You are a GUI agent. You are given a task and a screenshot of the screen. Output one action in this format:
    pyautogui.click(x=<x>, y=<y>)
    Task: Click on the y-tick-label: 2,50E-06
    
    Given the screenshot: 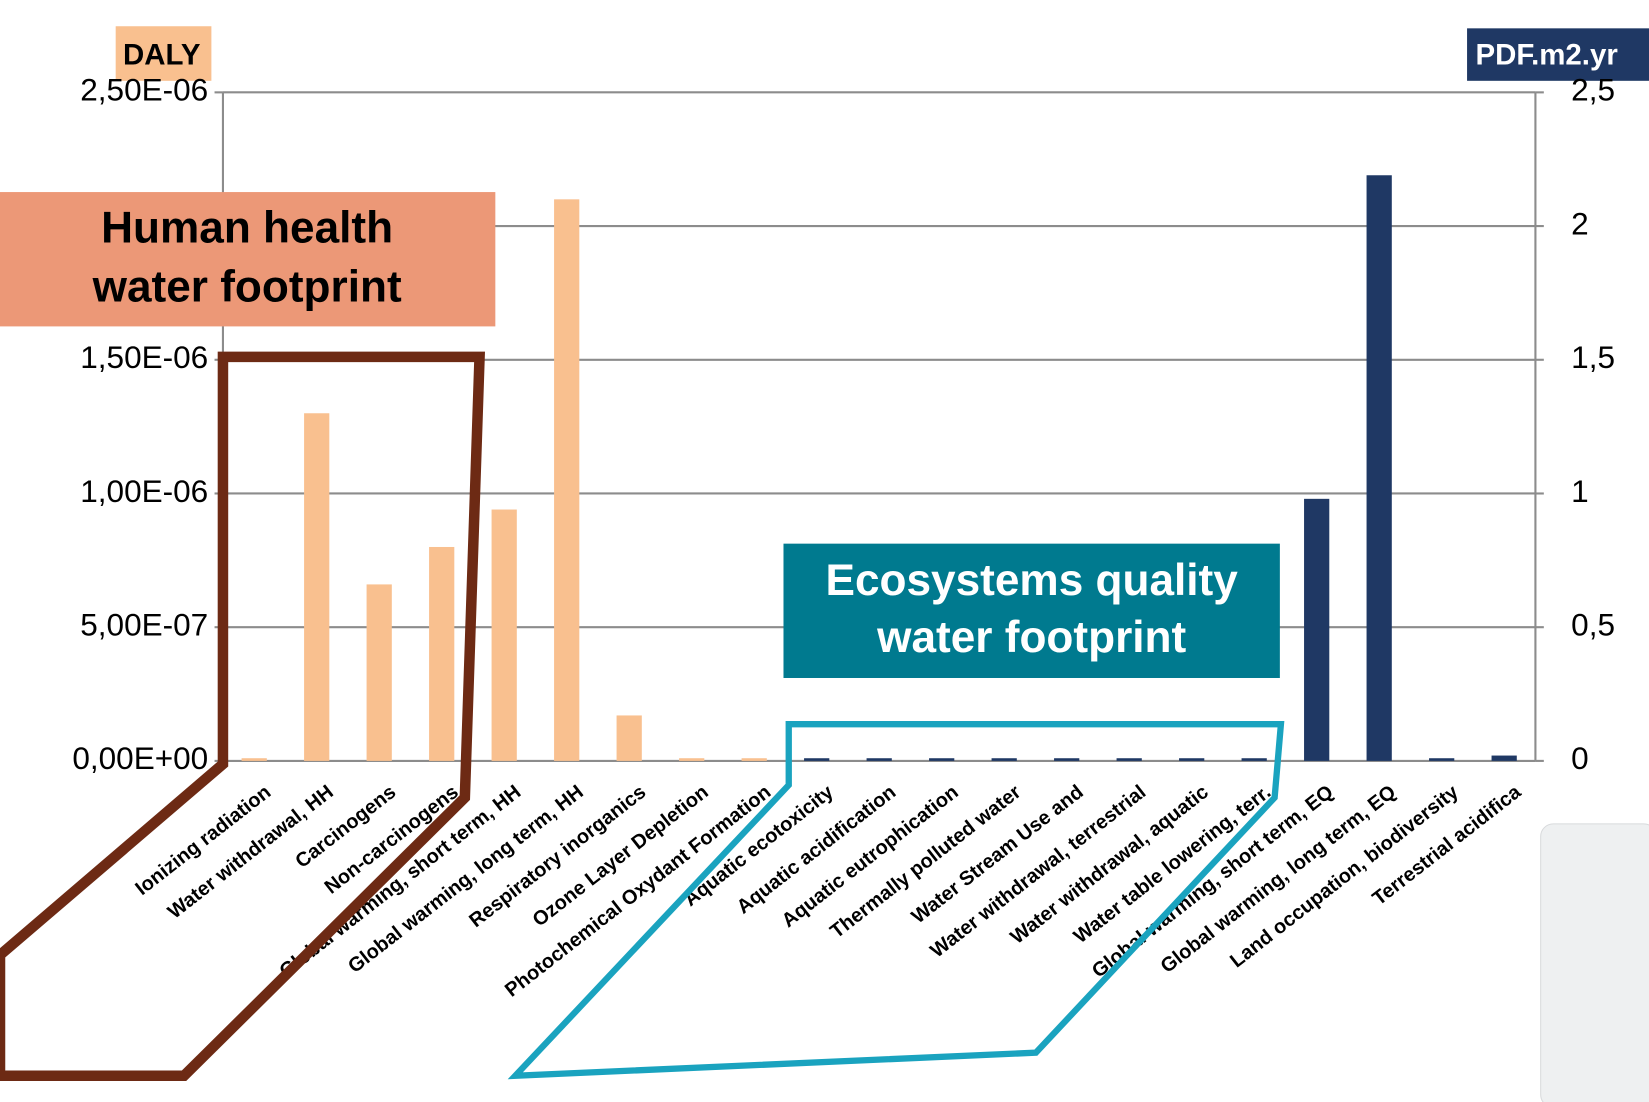 What is the action you would take?
    pyautogui.click(x=144, y=90)
    